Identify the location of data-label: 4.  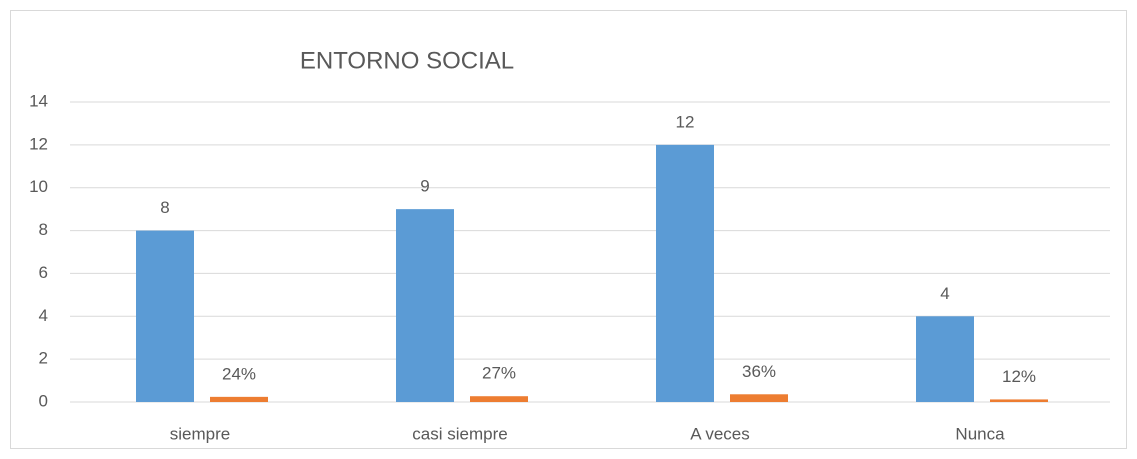
(944, 293).